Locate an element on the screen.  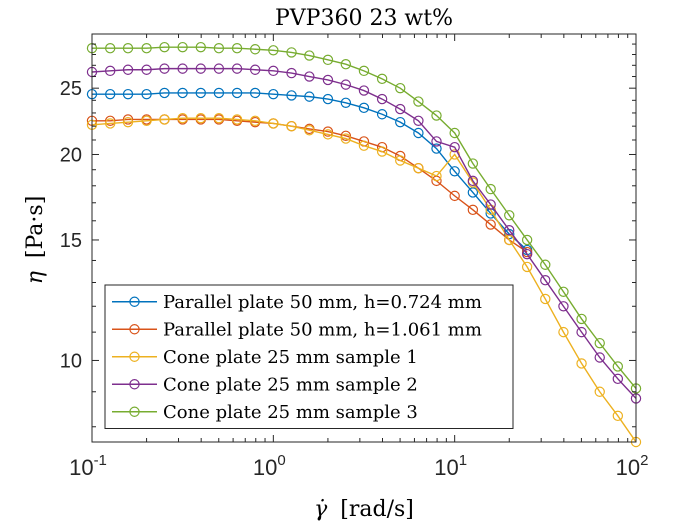
y-axis-label: η [Pa·s] is located at coordinates (35, 240).